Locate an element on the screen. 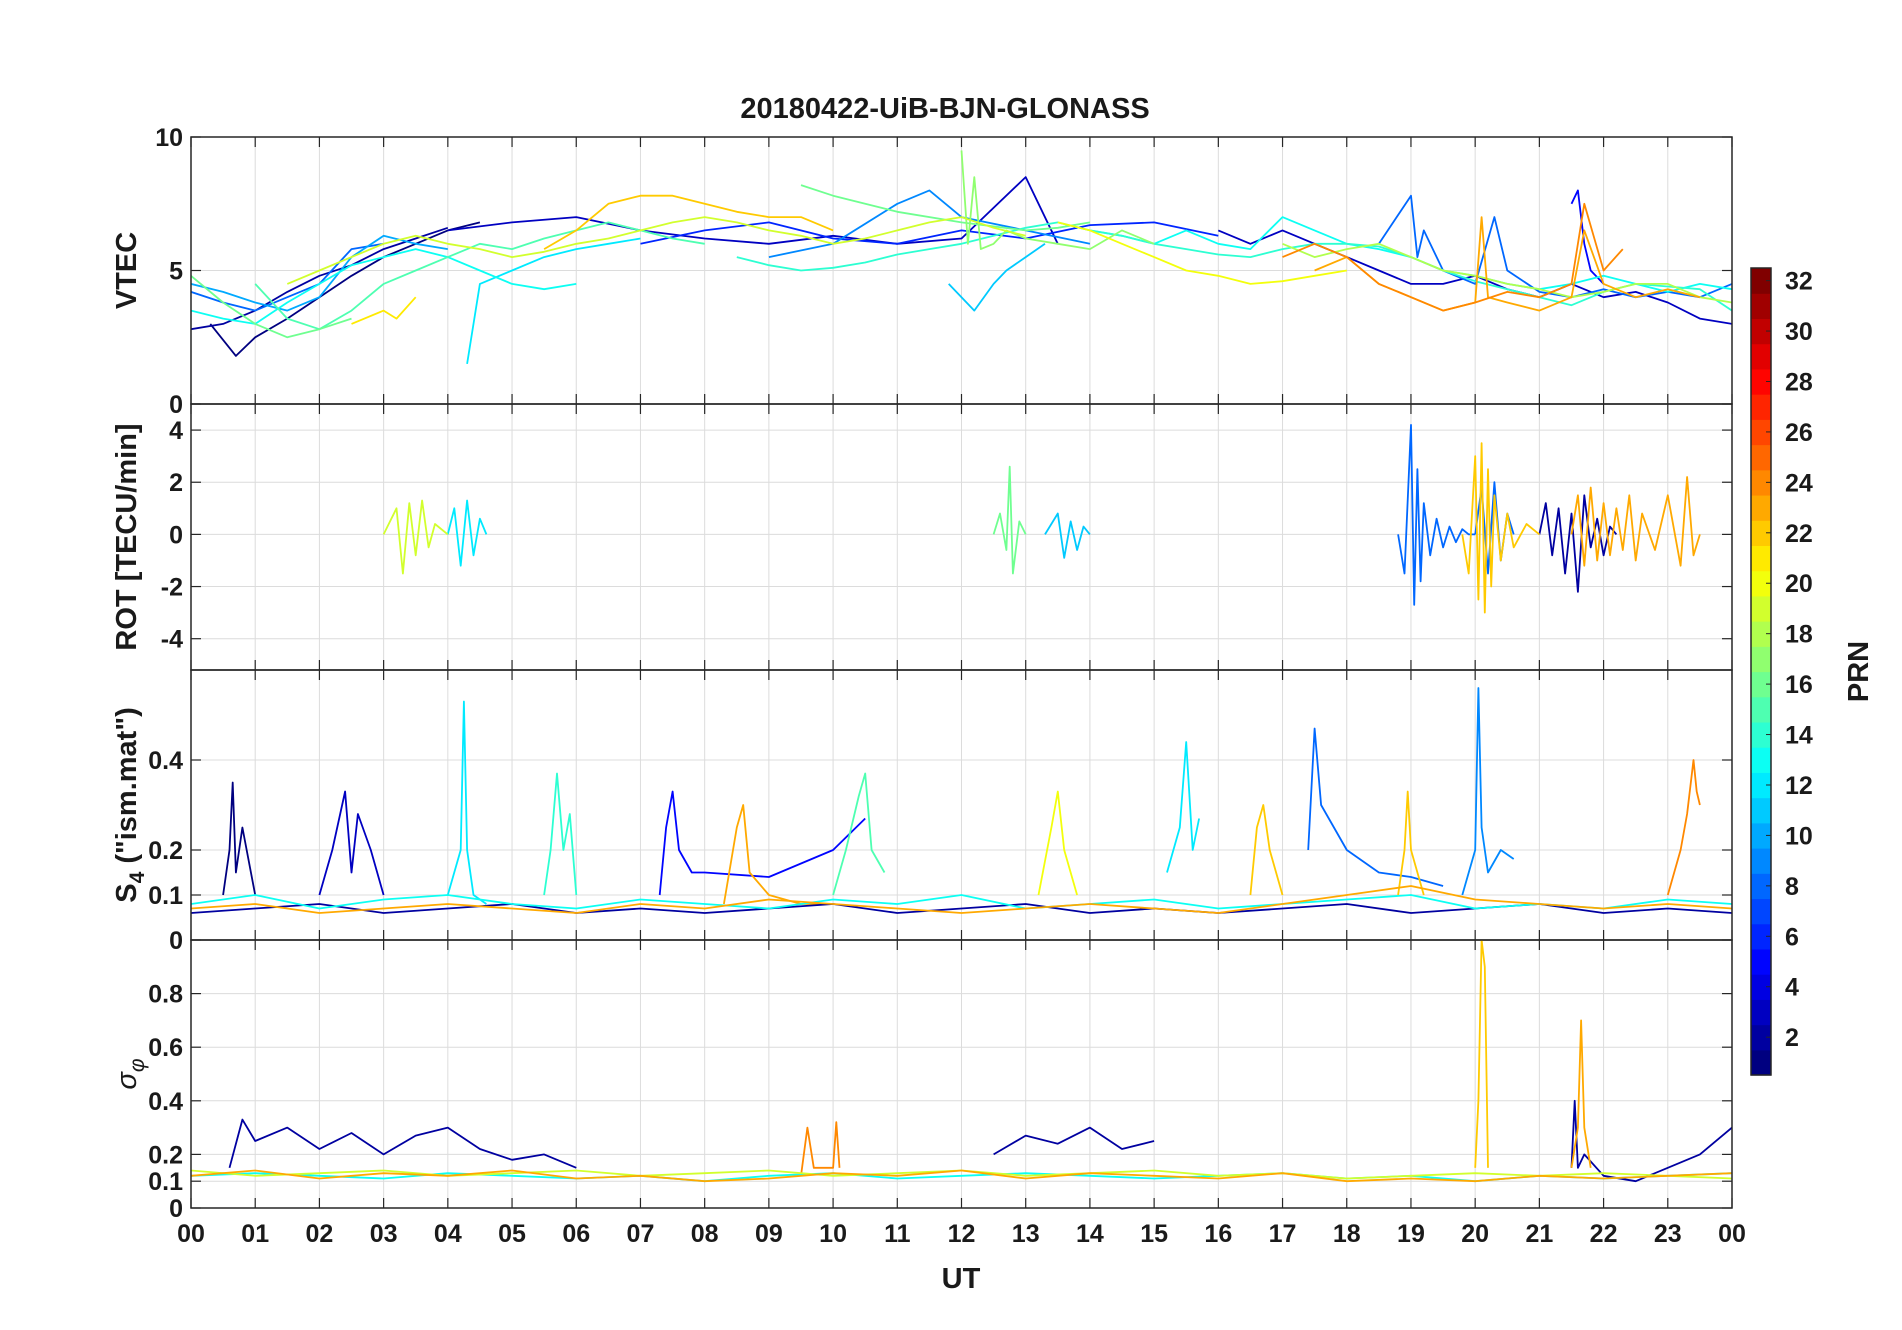 Image resolution: width=1902 pixels, height=1330 pixels. y-tick-label: 4 is located at coordinates (176, 431).